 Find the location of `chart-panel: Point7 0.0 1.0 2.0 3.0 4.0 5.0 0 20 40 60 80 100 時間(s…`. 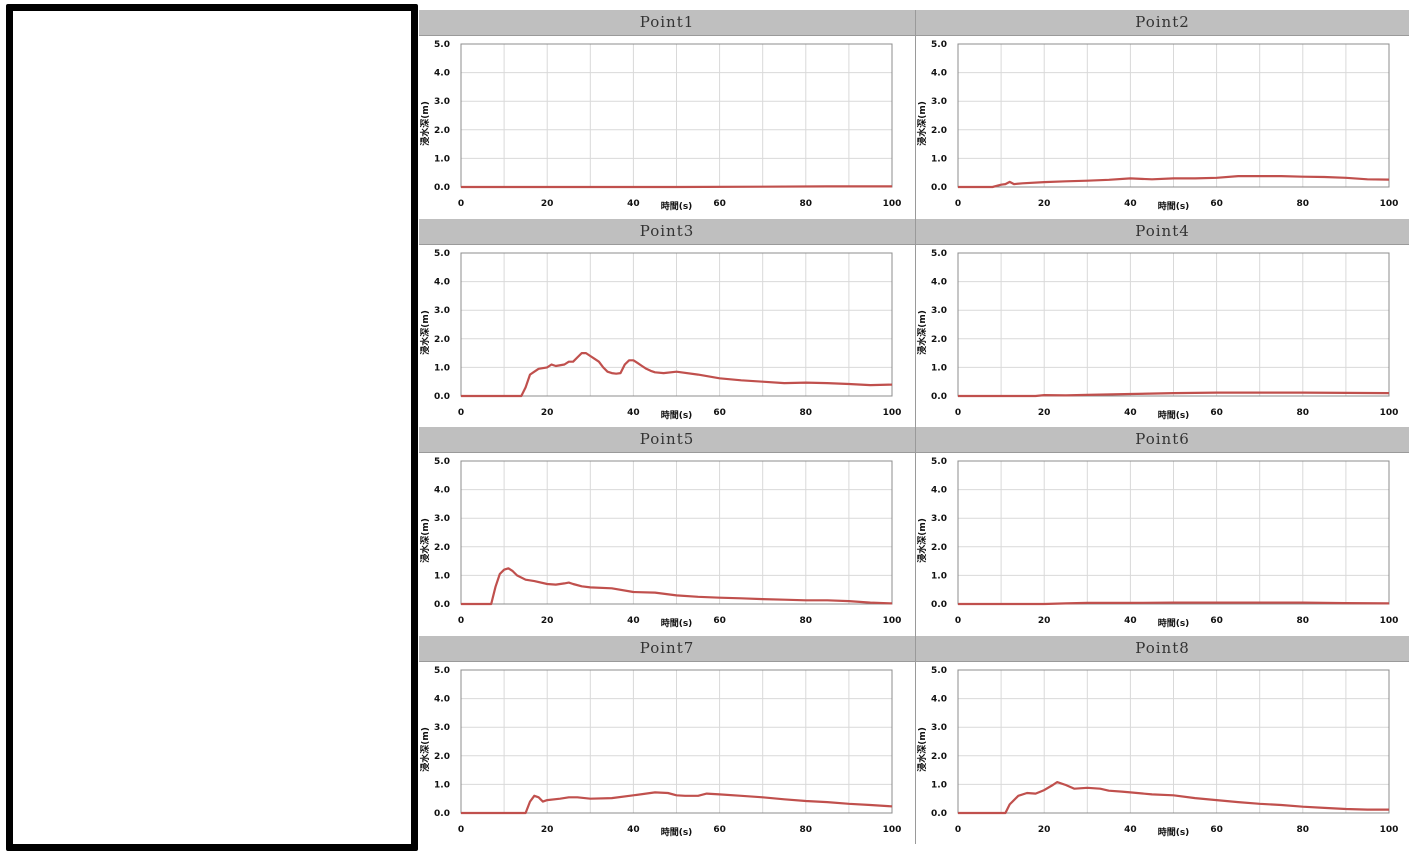

chart-panel: Point7 0.0 1.0 2.0 3.0 4.0 5.0 0 20 40 60 80 100 時間(s… is located at coordinates (667, 739).